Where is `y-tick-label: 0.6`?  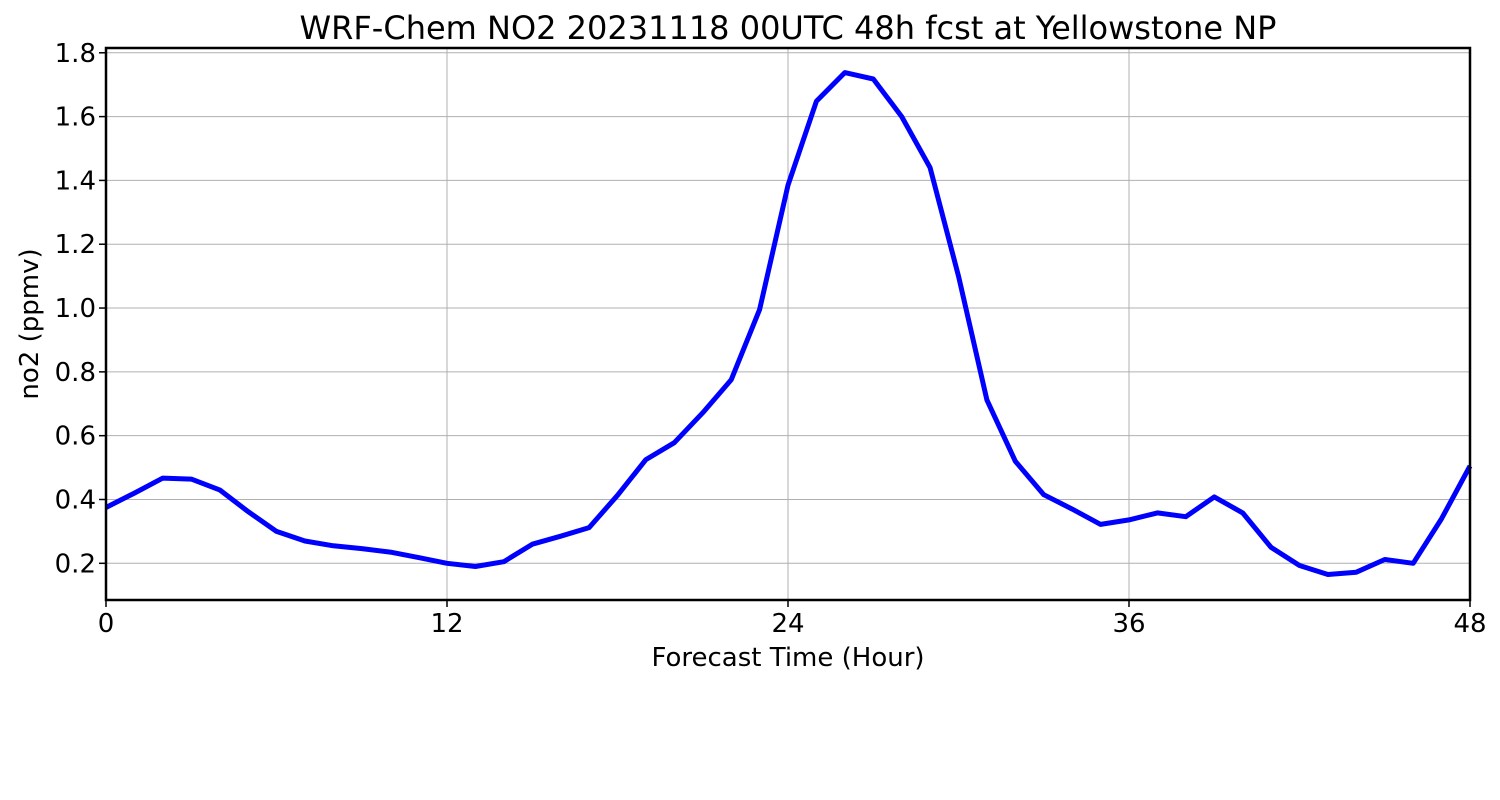 y-tick-label: 0.6 is located at coordinates (75, 437).